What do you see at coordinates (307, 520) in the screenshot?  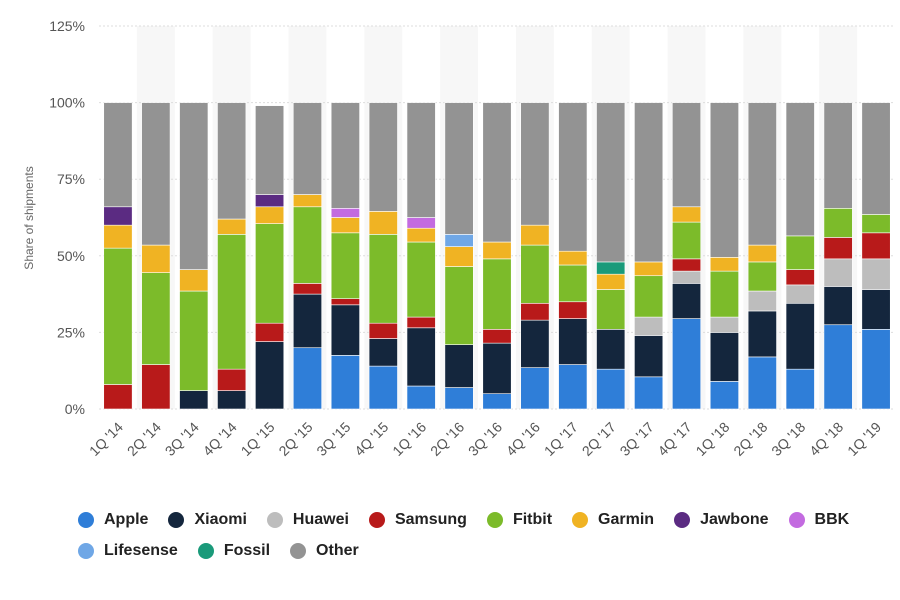 I see `legend-item-huawei: Huawei` at bounding box center [307, 520].